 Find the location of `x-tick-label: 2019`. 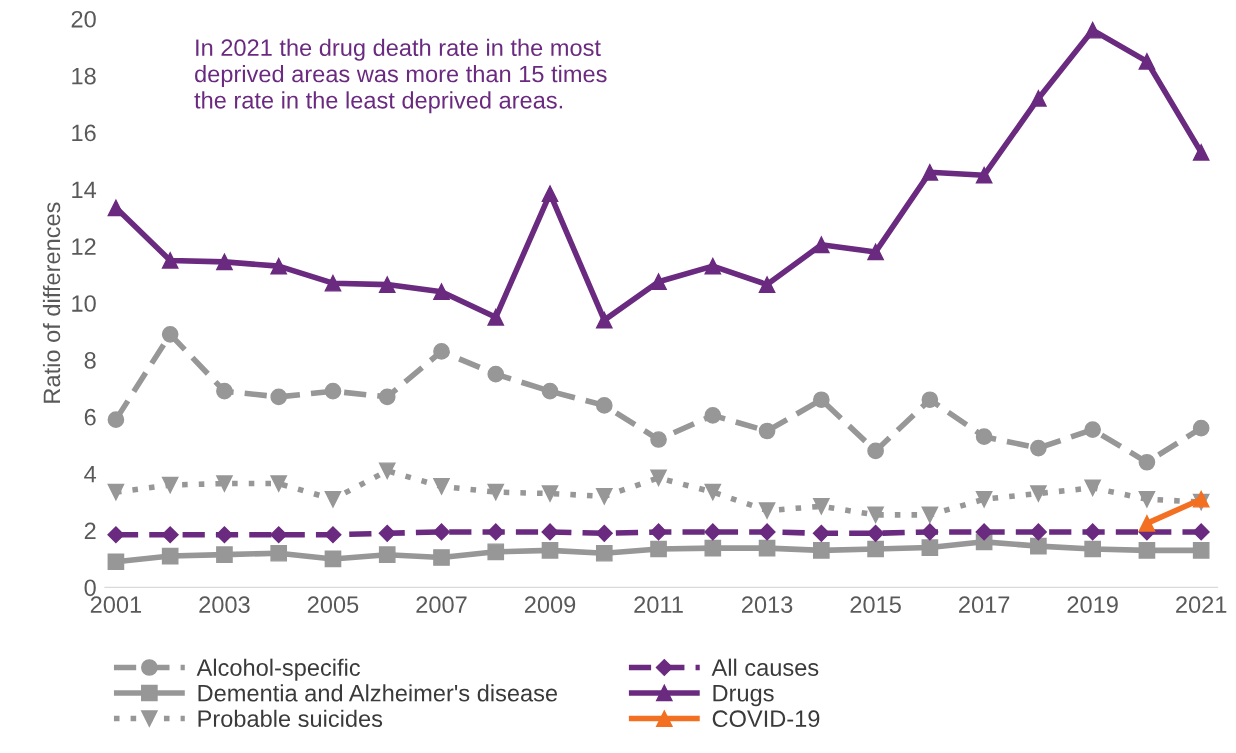

x-tick-label: 2019 is located at coordinates (1092, 605).